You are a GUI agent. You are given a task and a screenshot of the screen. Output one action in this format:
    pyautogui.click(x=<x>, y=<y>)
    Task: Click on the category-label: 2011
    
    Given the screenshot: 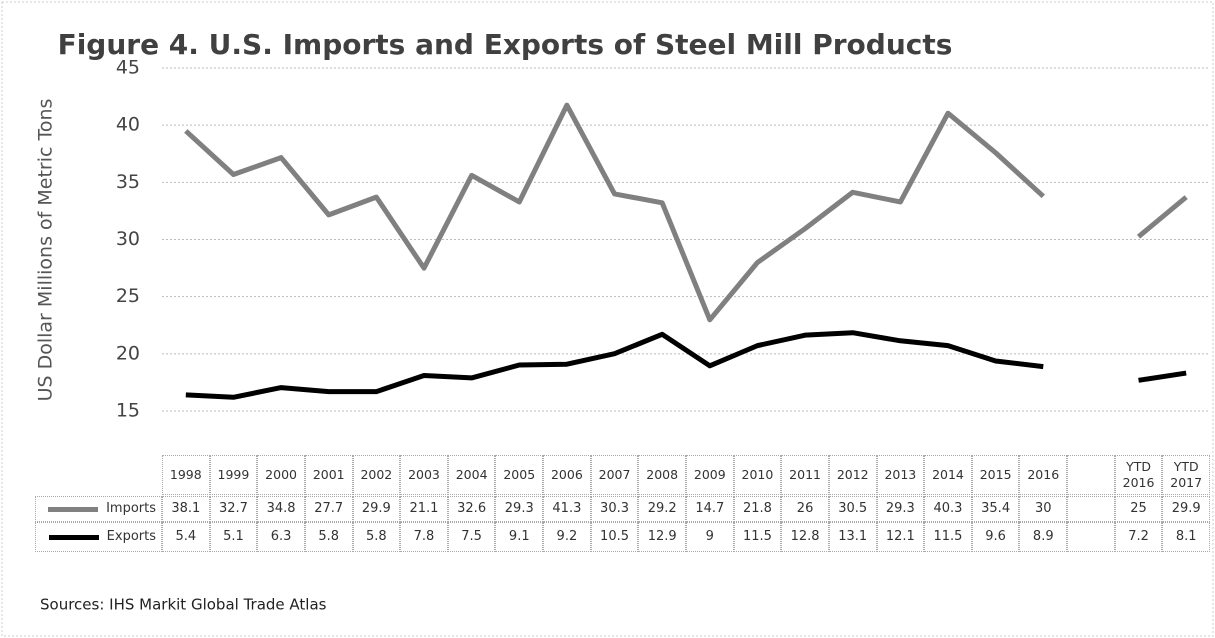 What is the action you would take?
    pyautogui.click(x=805, y=475)
    